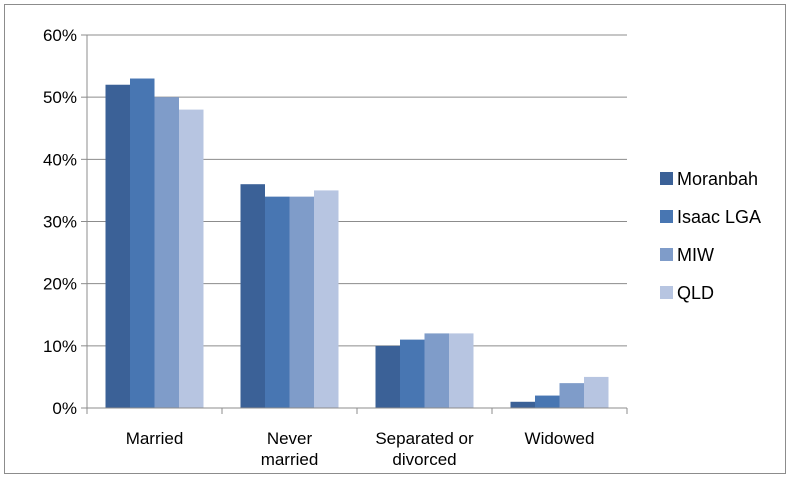  I want to click on x-axis-category-label: Separated or divorced, so click(424, 449).